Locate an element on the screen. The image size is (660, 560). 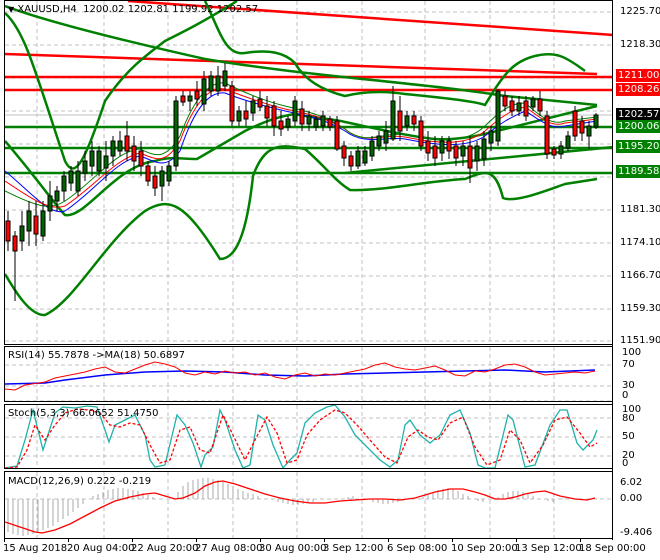
rsi-canvas is located at coordinates (308, 374).